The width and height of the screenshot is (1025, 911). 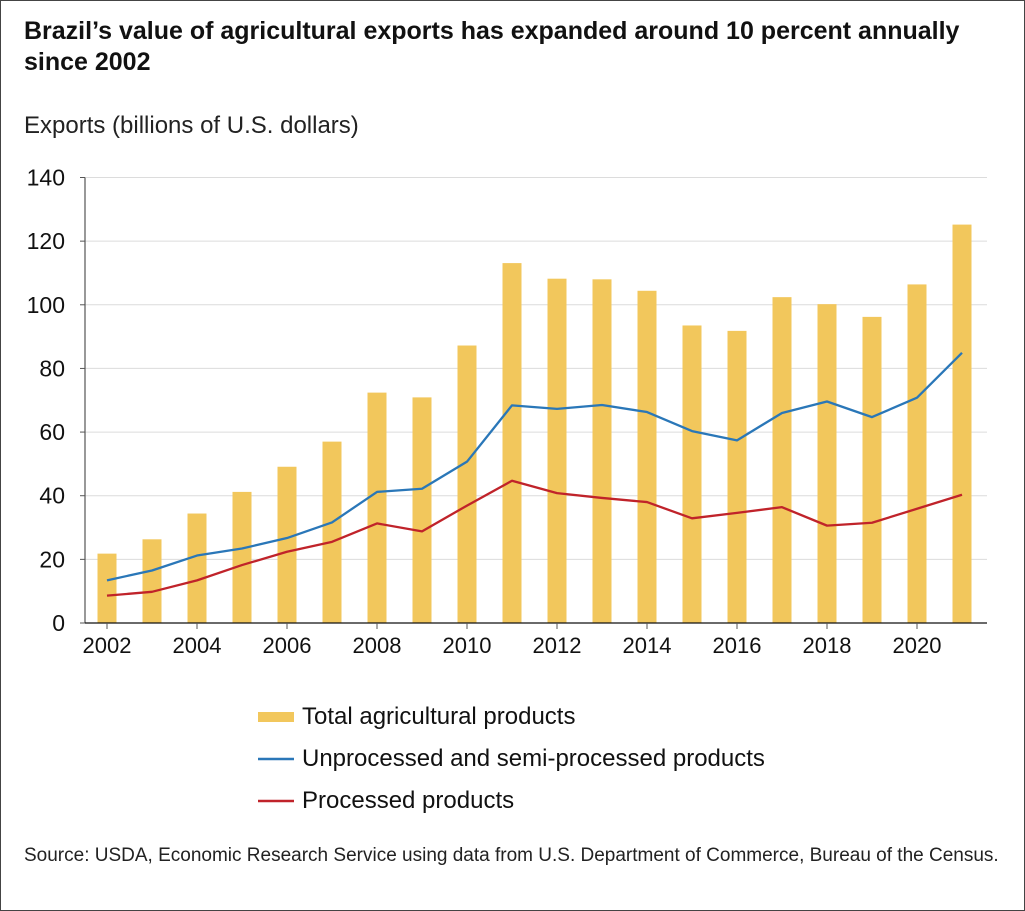 I want to click on line-processed, so click(x=534, y=538).